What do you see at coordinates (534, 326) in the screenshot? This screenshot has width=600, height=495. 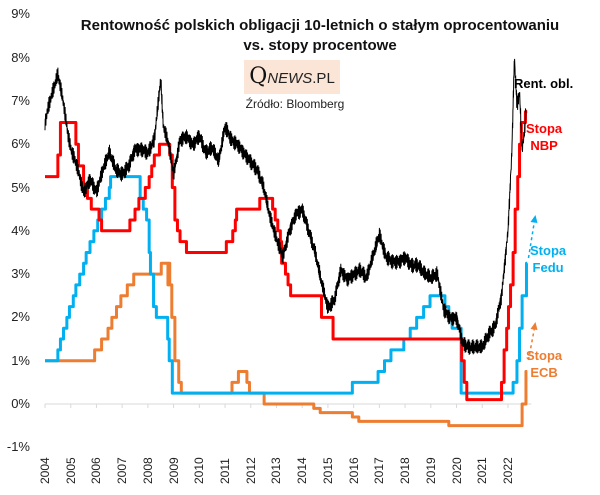 I see `ecb-forecast-arrow-head` at bounding box center [534, 326].